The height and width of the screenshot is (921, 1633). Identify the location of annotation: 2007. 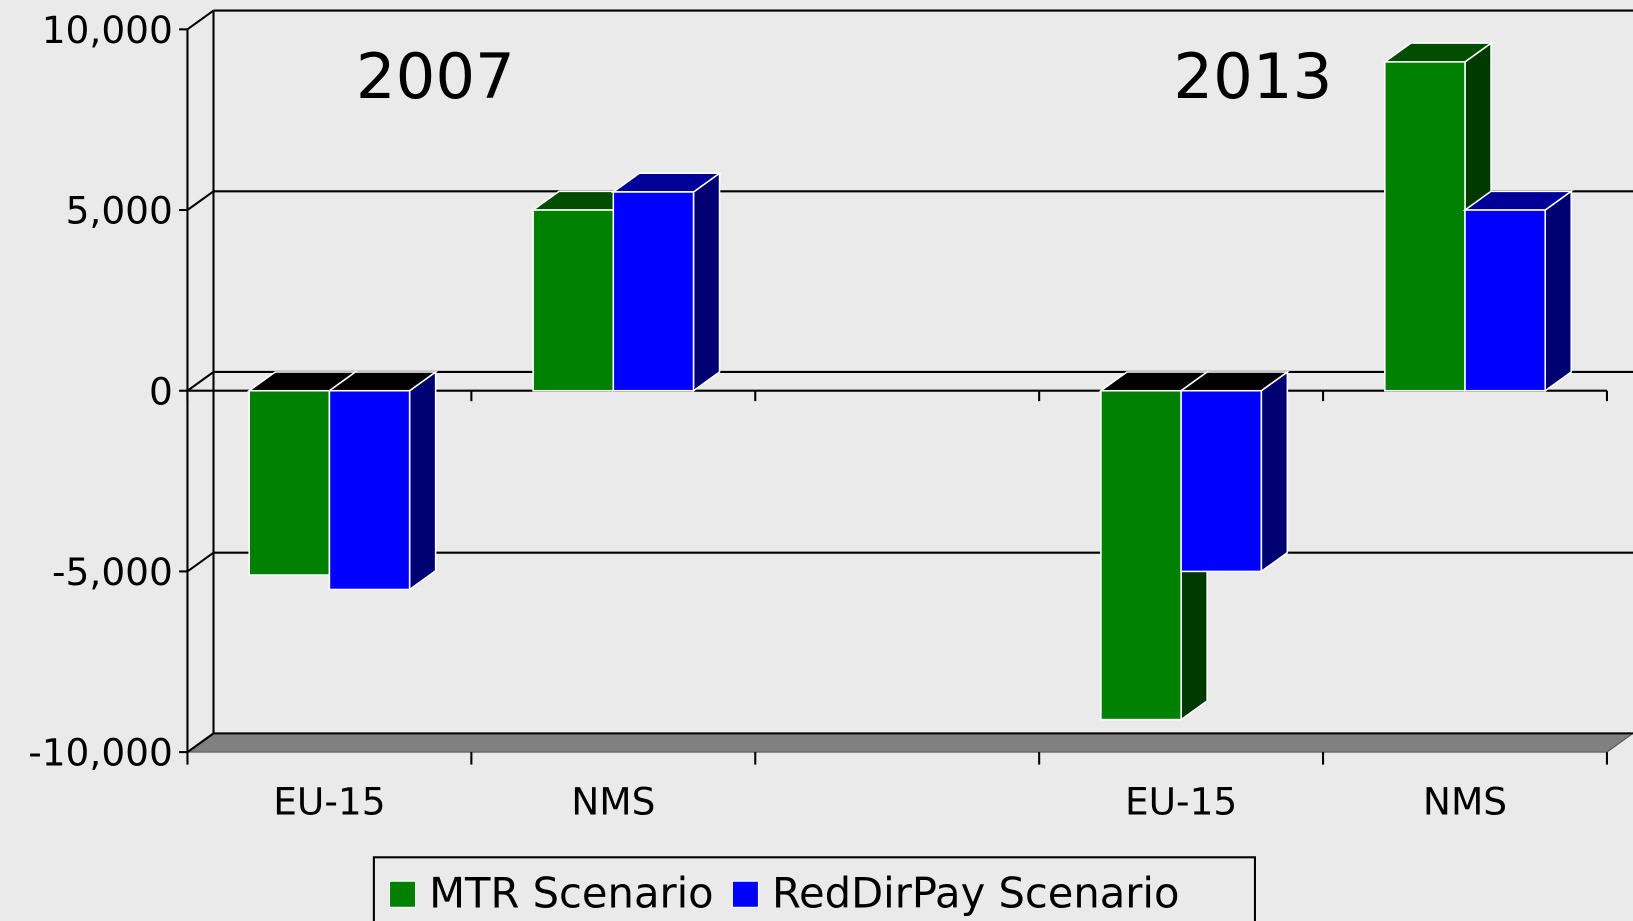
(435, 76).